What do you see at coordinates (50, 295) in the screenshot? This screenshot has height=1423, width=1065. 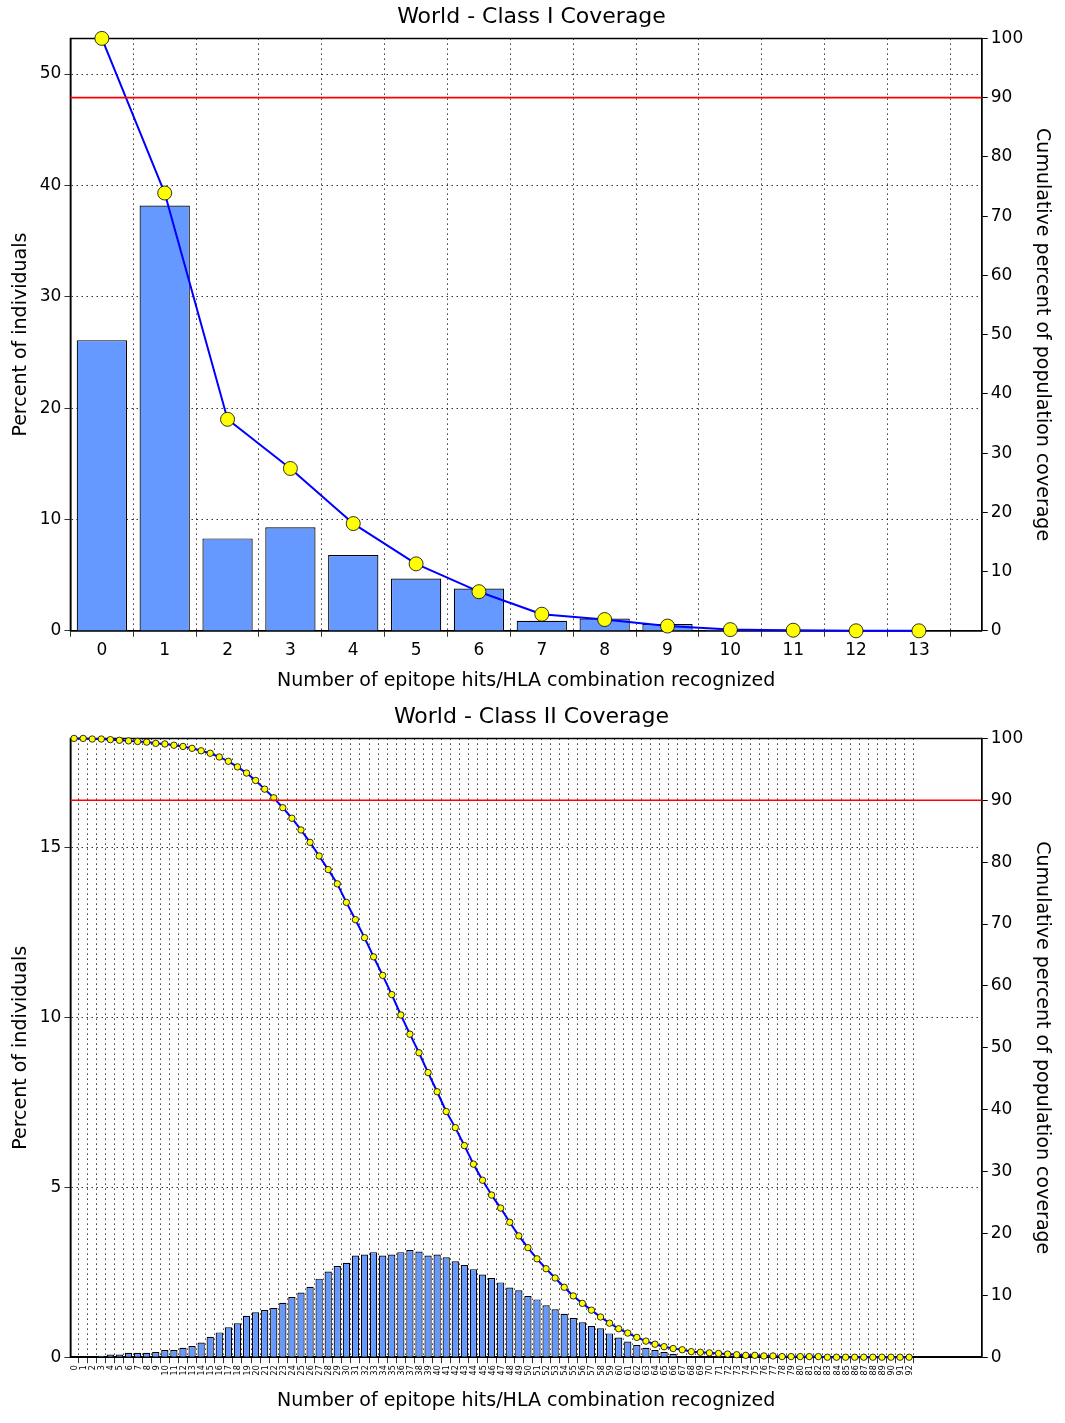 I see `y-tick-label: 30` at bounding box center [50, 295].